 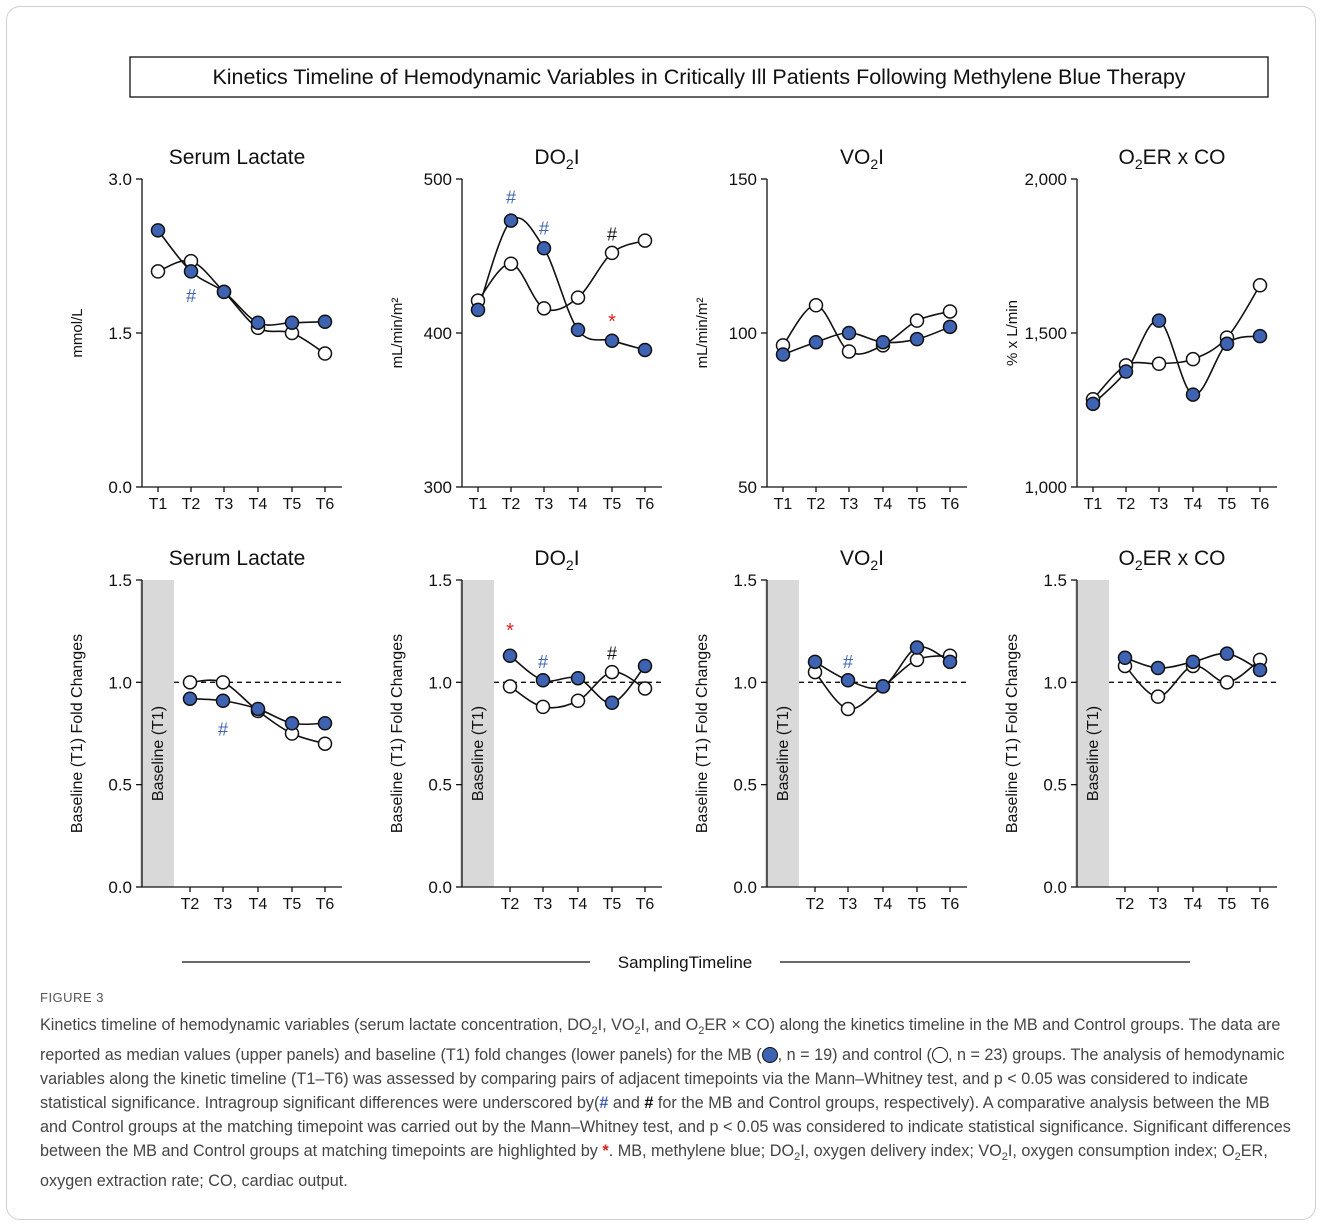 I want to click on baseline-band, so click(x=157, y=733).